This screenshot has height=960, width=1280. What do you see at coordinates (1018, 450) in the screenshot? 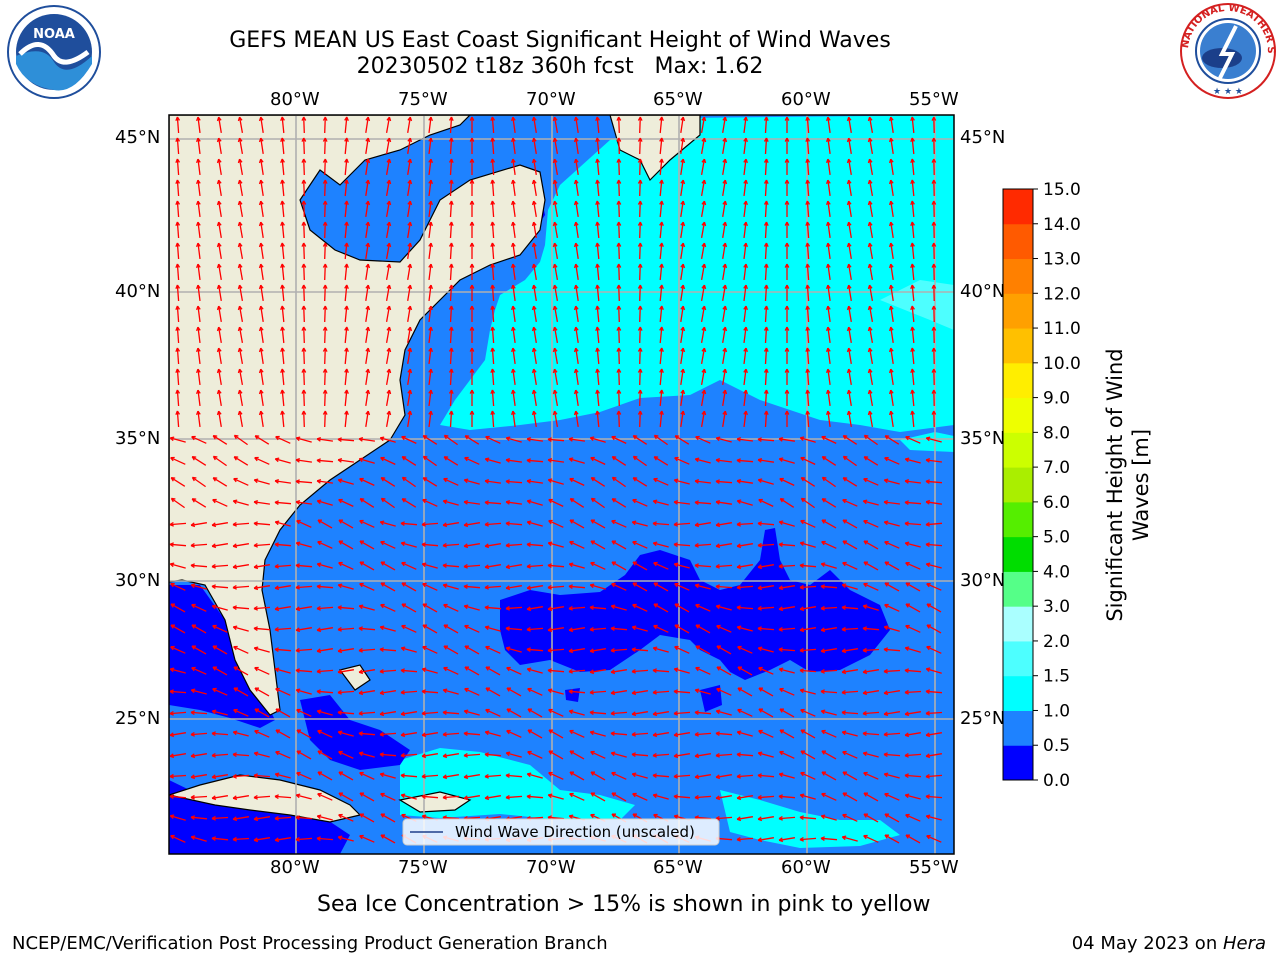
I see `colorbar-segment` at bounding box center [1018, 450].